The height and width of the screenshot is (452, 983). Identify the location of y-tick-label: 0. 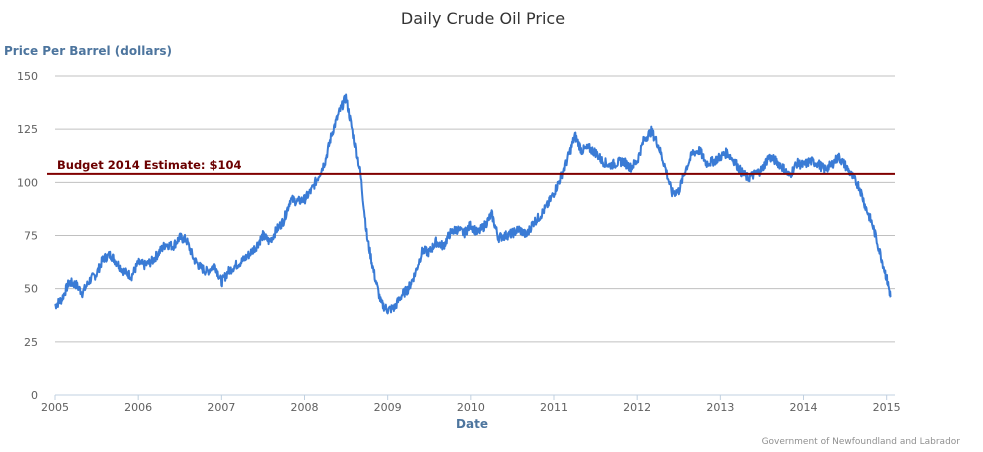
(34, 395).